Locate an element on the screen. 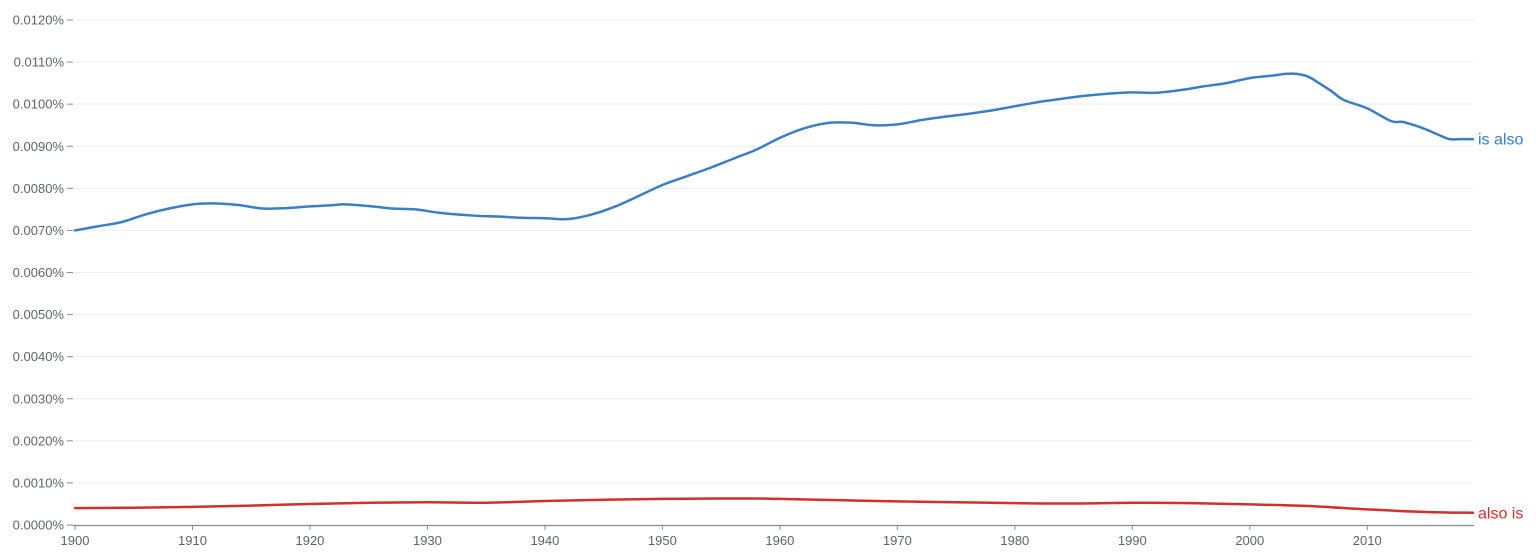  x-tick-label: 1980 is located at coordinates (1014, 540).